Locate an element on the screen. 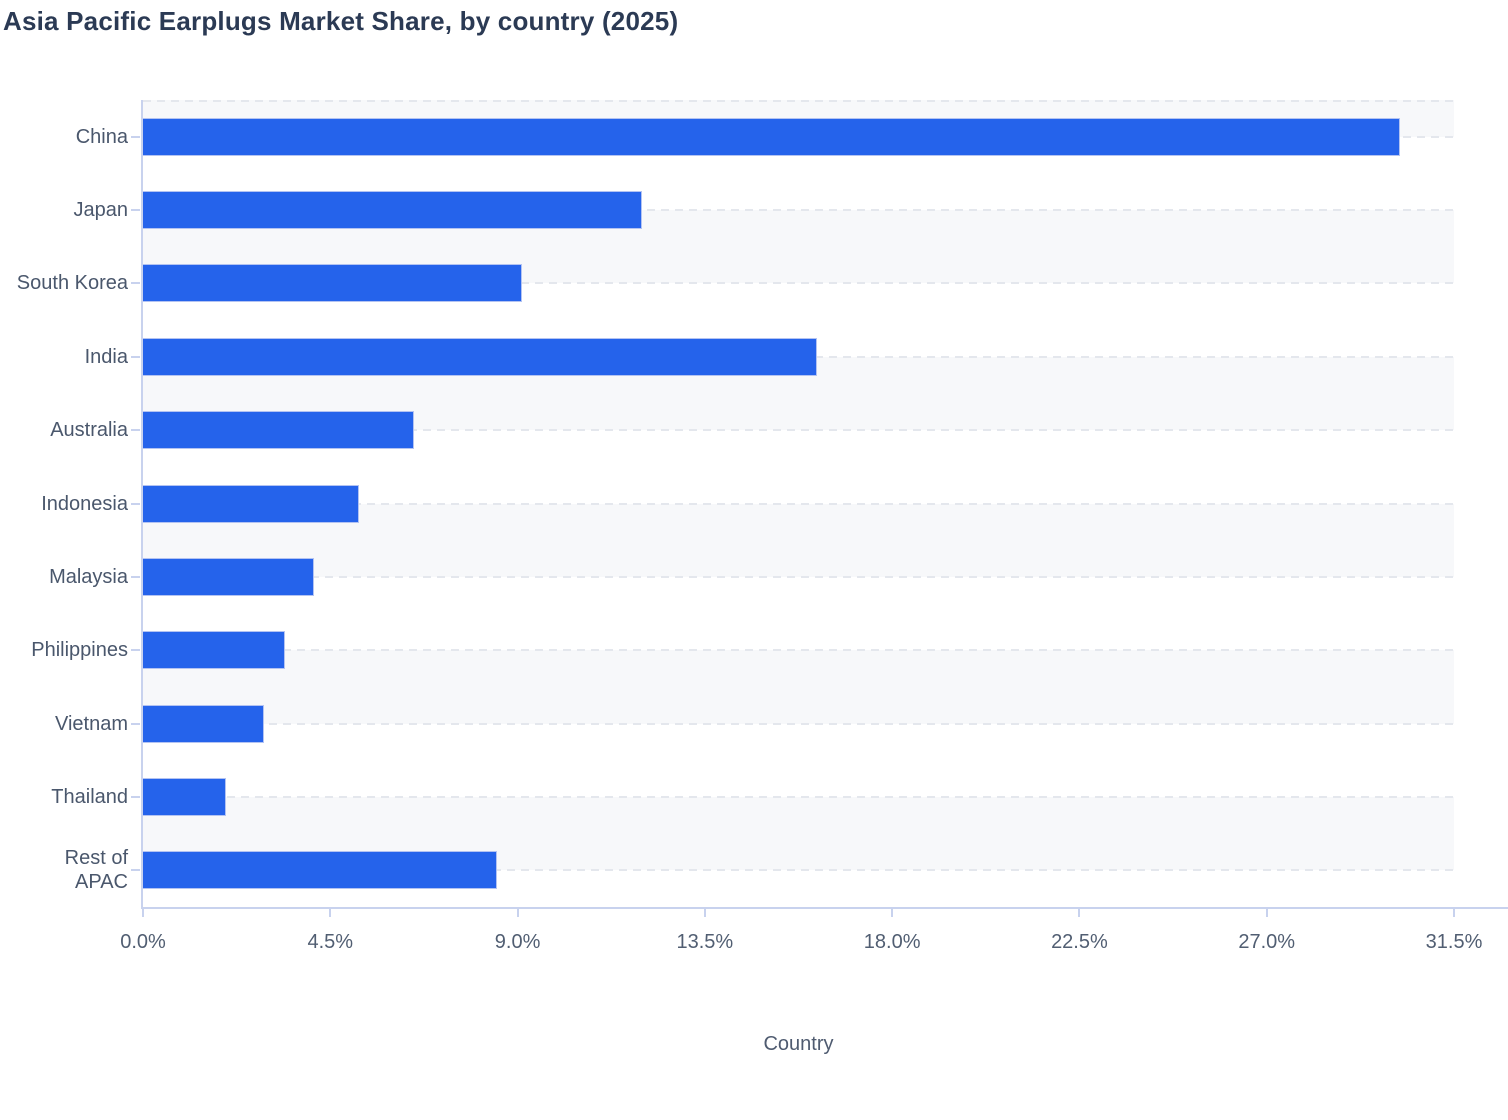 The width and height of the screenshot is (1508, 1120). y-label-malaysia: Malaysia is located at coordinates (88, 576).